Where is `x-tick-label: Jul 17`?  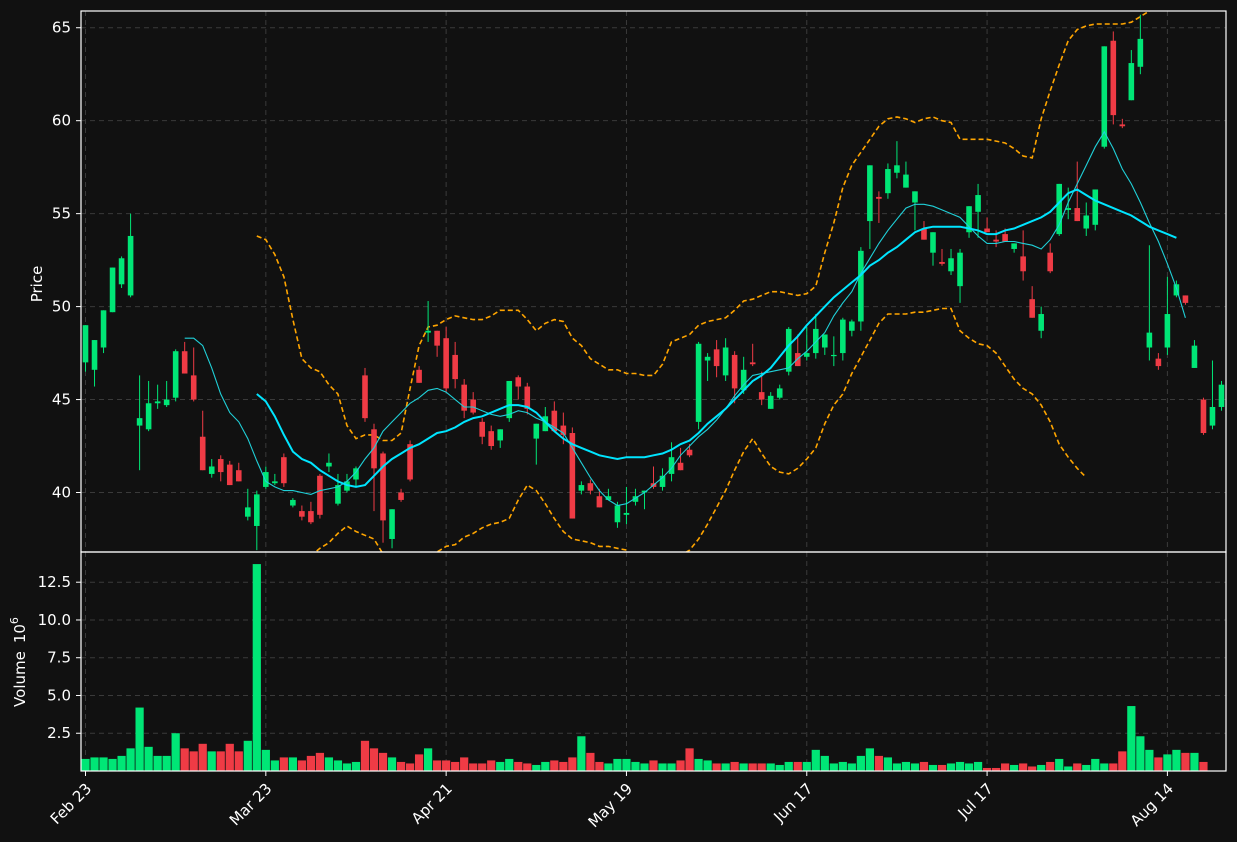 x-tick-label: Jul 17 is located at coordinates (975, 801).